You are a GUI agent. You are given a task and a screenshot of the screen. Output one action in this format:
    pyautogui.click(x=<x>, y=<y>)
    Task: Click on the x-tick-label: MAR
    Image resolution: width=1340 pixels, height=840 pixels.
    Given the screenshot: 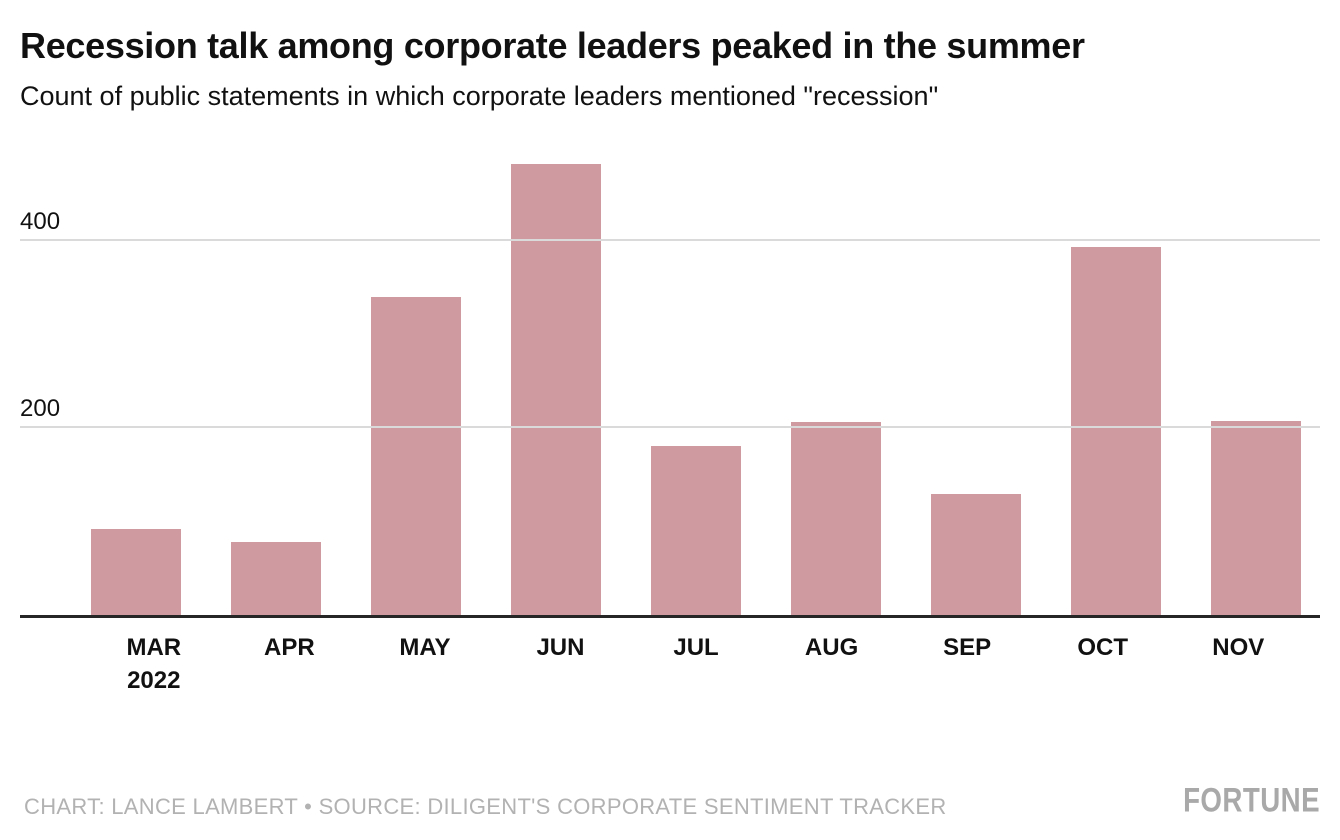 What is the action you would take?
    pyautogui.click(x=154, y=648)
    